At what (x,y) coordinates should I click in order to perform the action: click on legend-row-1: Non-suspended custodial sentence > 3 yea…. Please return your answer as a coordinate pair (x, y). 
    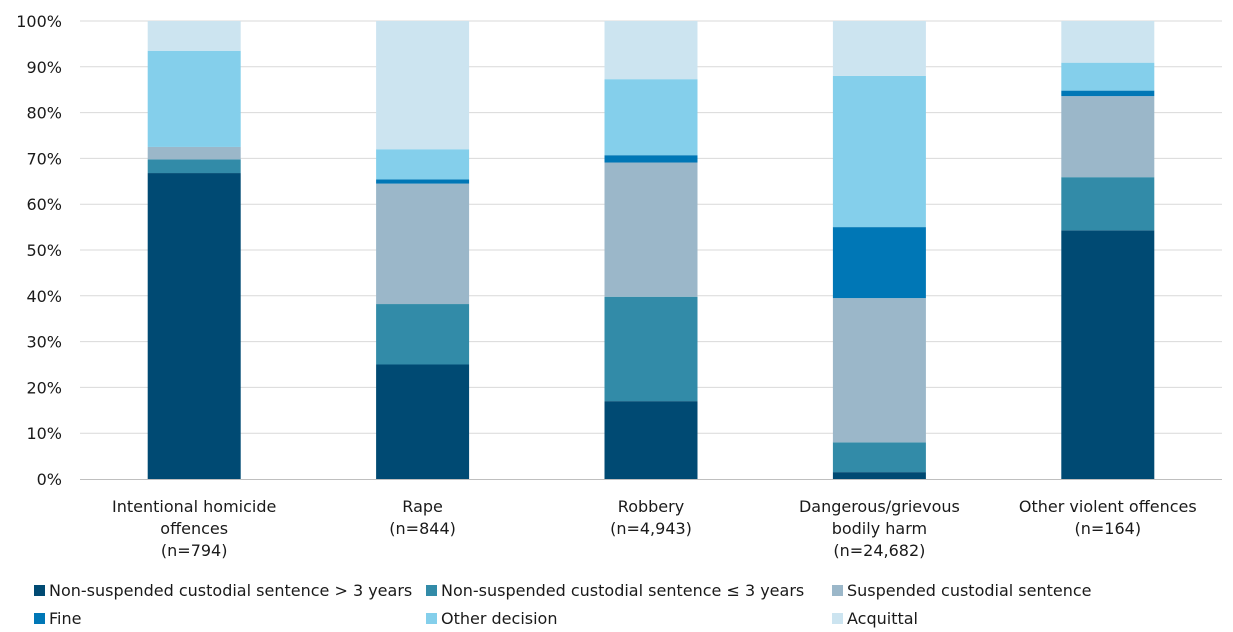
    Looking at the image, I should click on (629, 590).